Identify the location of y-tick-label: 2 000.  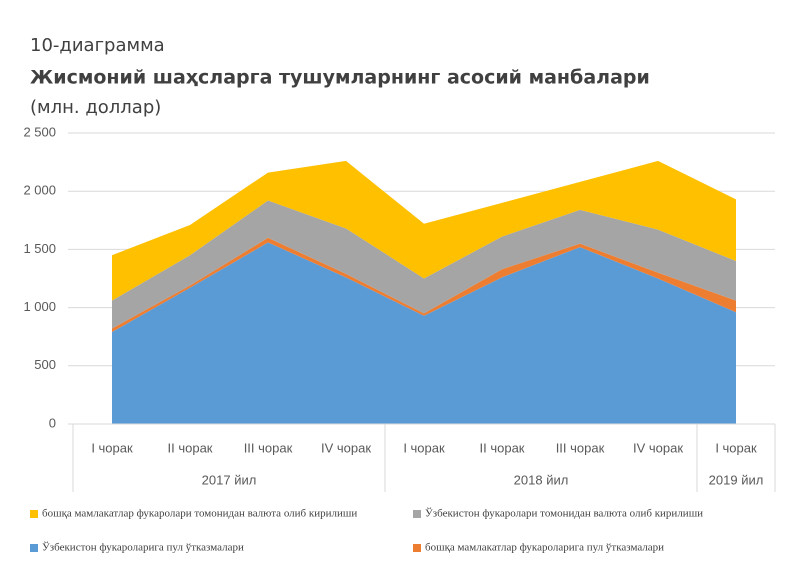
(39, 190).